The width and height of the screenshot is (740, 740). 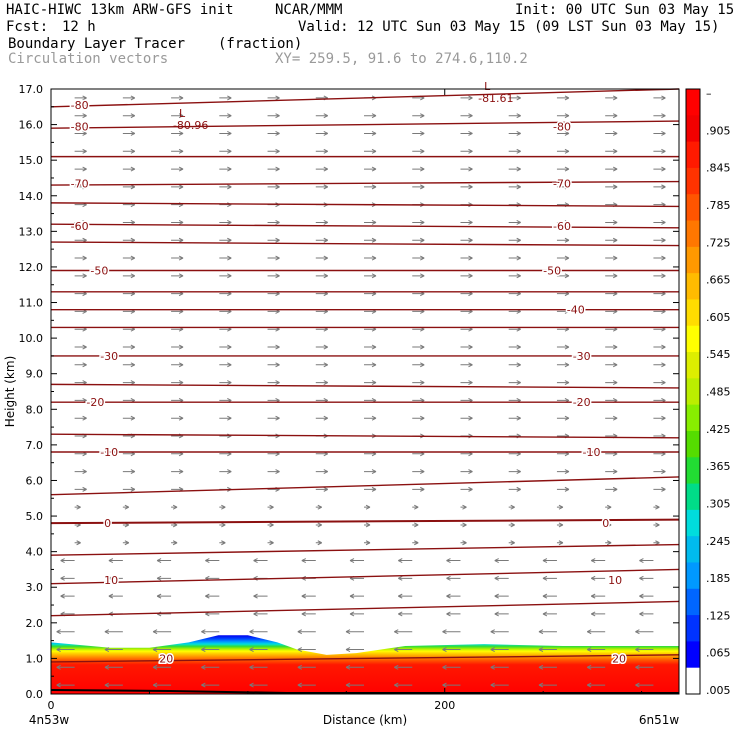 I want to click on contour-label: -80, so click(x=80, y=126).